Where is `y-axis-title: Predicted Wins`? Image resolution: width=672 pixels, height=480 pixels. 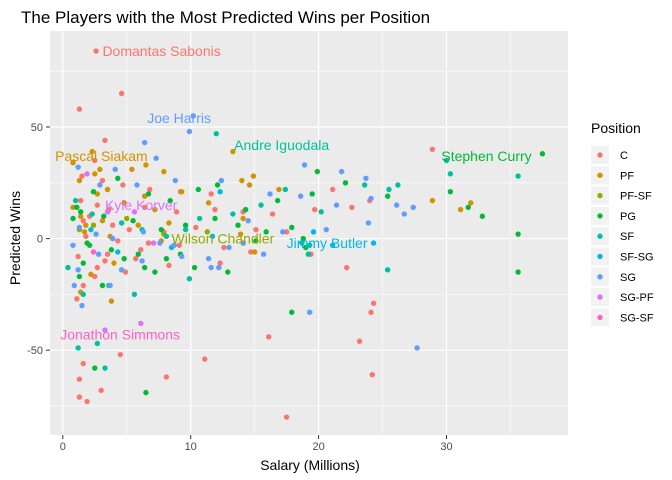 y-axis-title: Predicted Wins is located at coordinates (15, 238).